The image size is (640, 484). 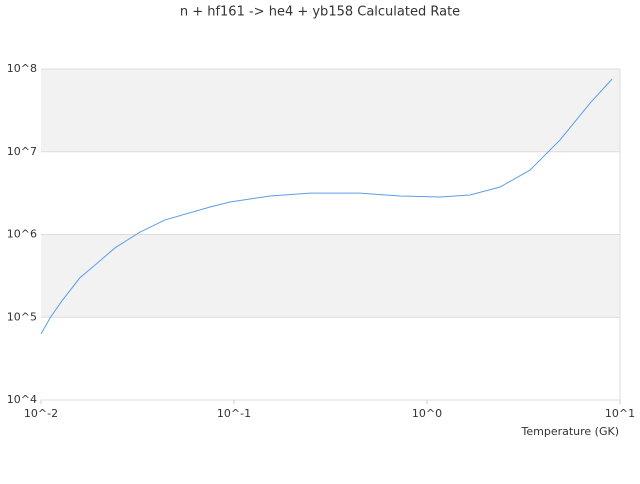 What do you see at coordinates (22, 151) in the screenshot?
I see `y-tick-label: 10^7` at bounding box center [22, 151].